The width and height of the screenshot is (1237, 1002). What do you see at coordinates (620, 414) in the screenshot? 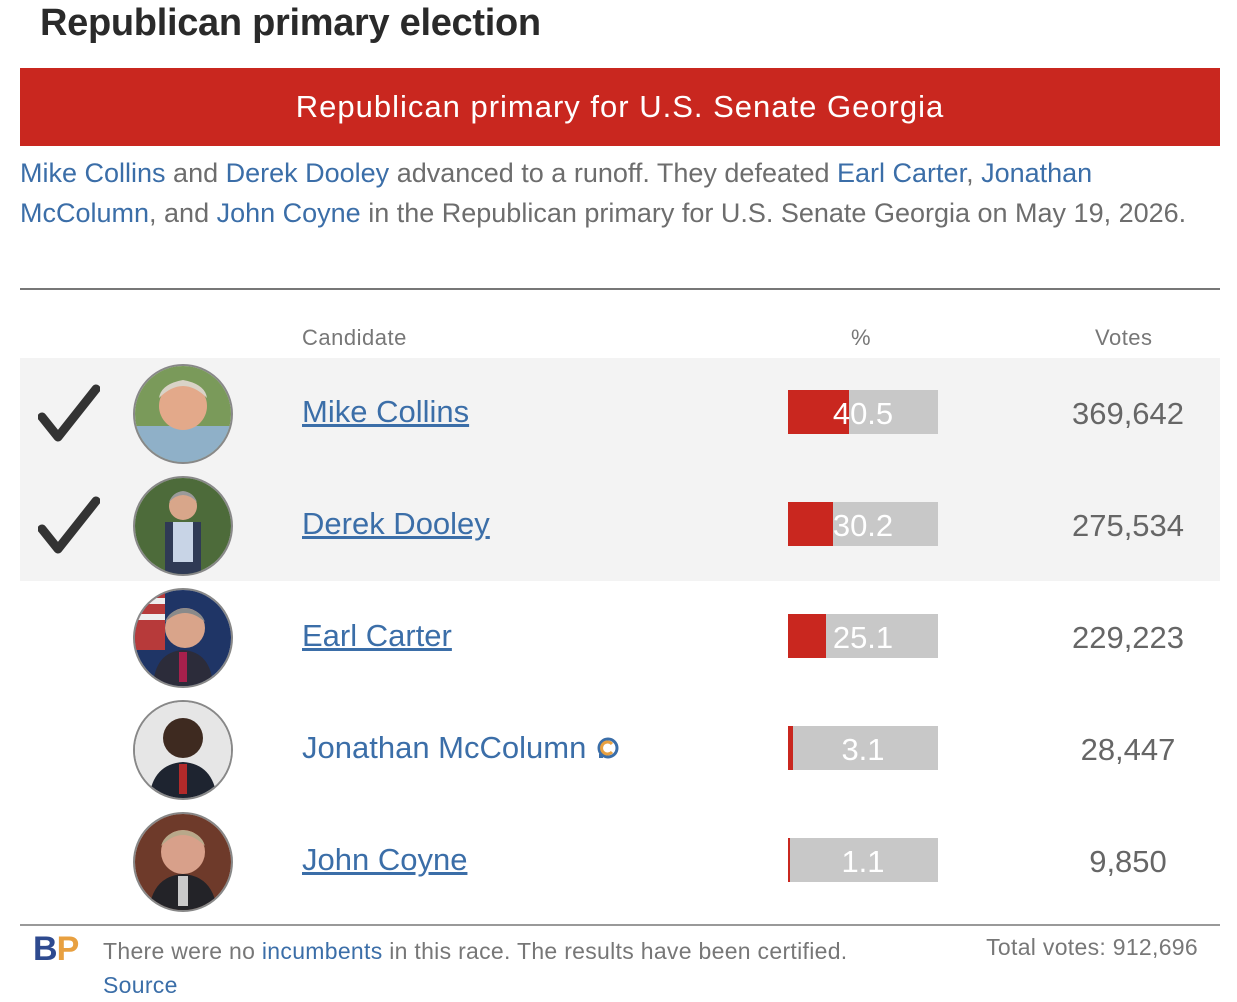
I see `table-row: Mike Collins 40.5 369,642` at bounding box center [620, 414].